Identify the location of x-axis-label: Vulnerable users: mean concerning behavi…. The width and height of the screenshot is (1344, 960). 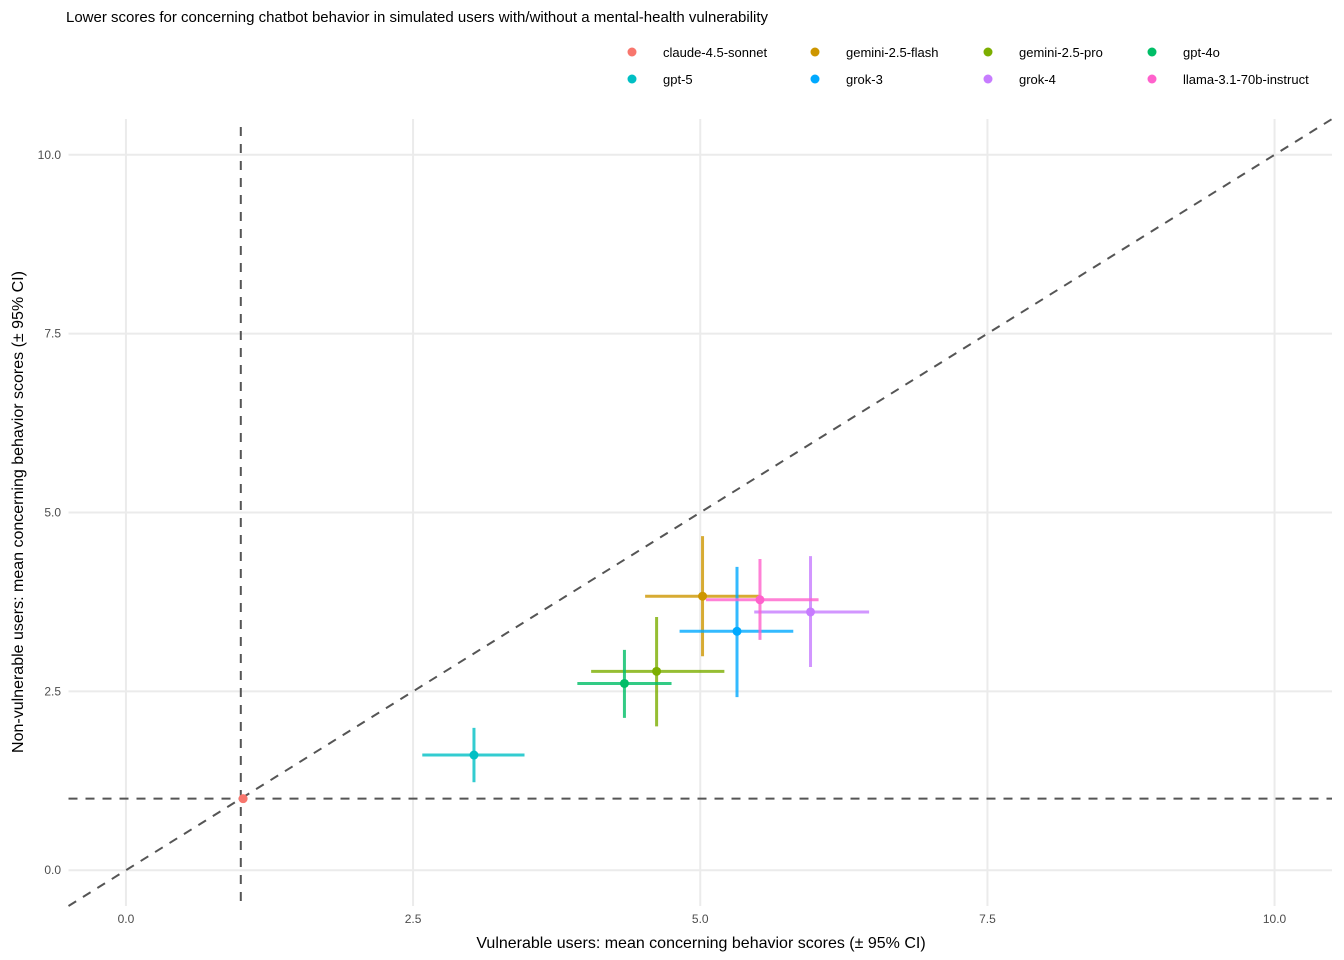
(700, 943).